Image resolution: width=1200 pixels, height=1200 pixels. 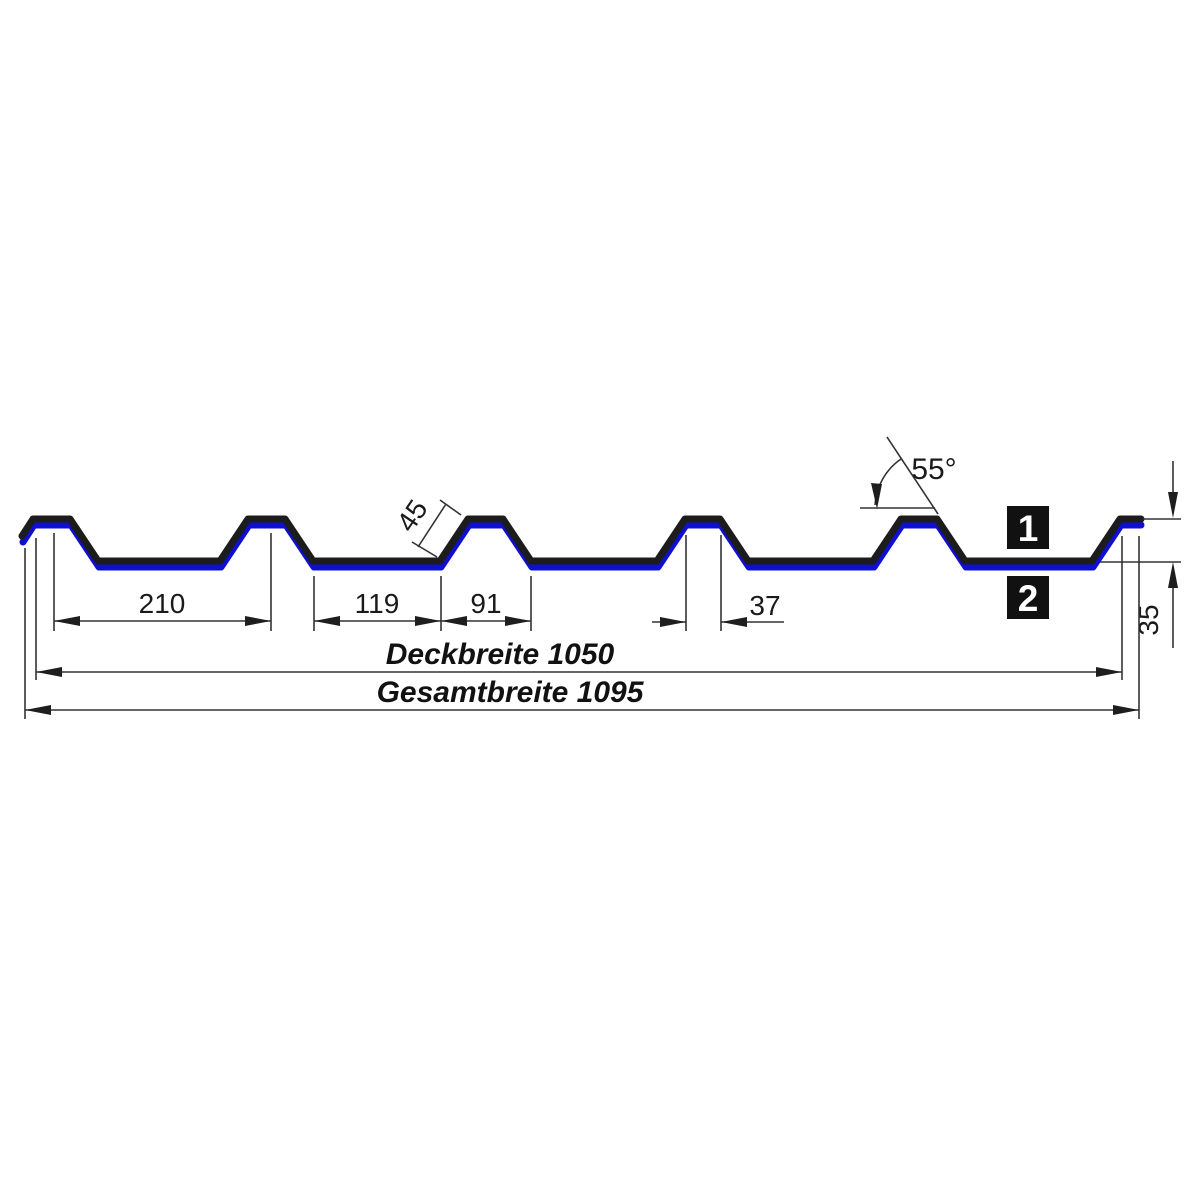 I want to click on profile-outline, so click(x=581, y=540).